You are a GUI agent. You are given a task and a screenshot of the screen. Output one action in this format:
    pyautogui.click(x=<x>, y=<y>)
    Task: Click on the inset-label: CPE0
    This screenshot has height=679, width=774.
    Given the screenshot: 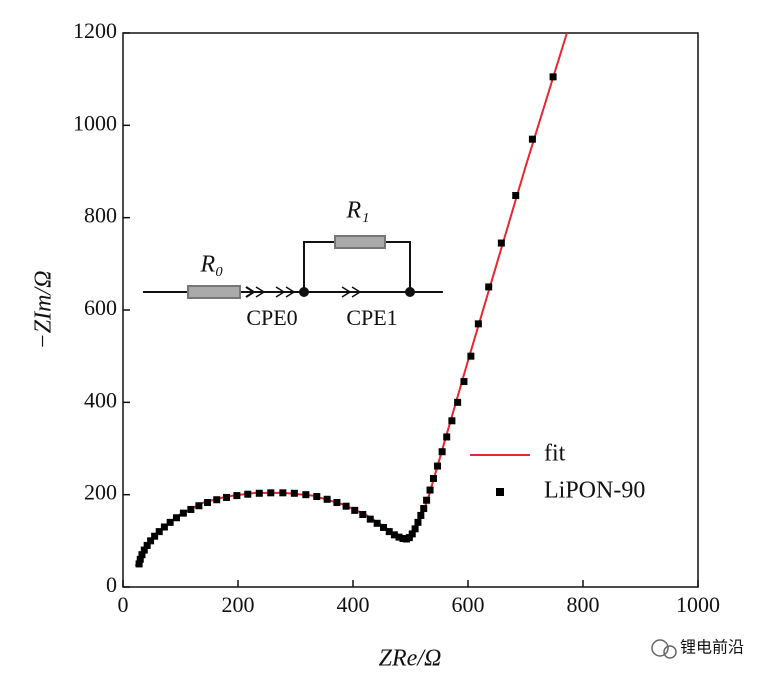 What is the action you would take?
    pyautogui.click(x=271, y=317)
    